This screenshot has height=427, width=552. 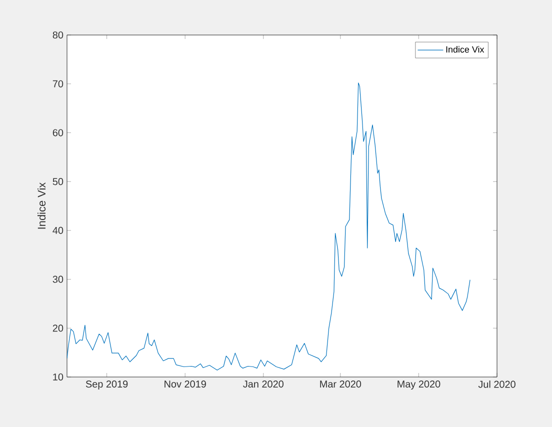 I want to click on y-tick-label: 50, so click(x=58, y=182).